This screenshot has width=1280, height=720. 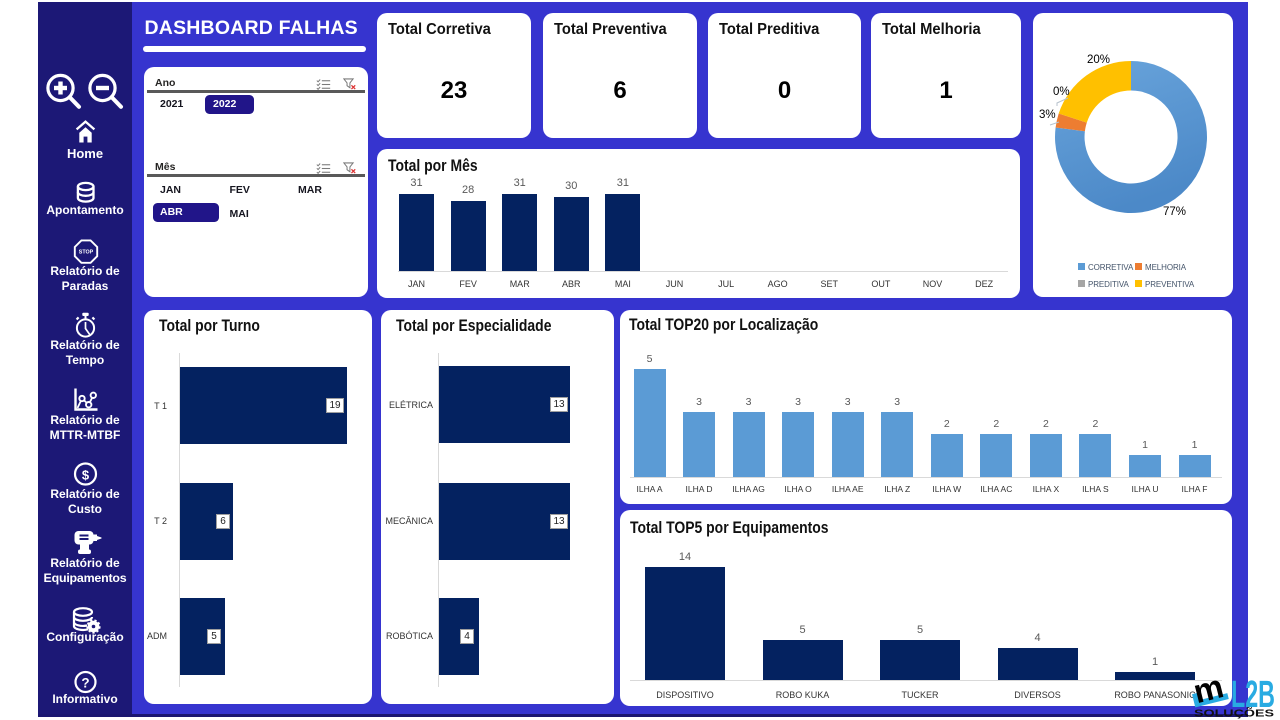 I want to click on svg-text: SOLUÇÕES, so click(x=1234, y=714).